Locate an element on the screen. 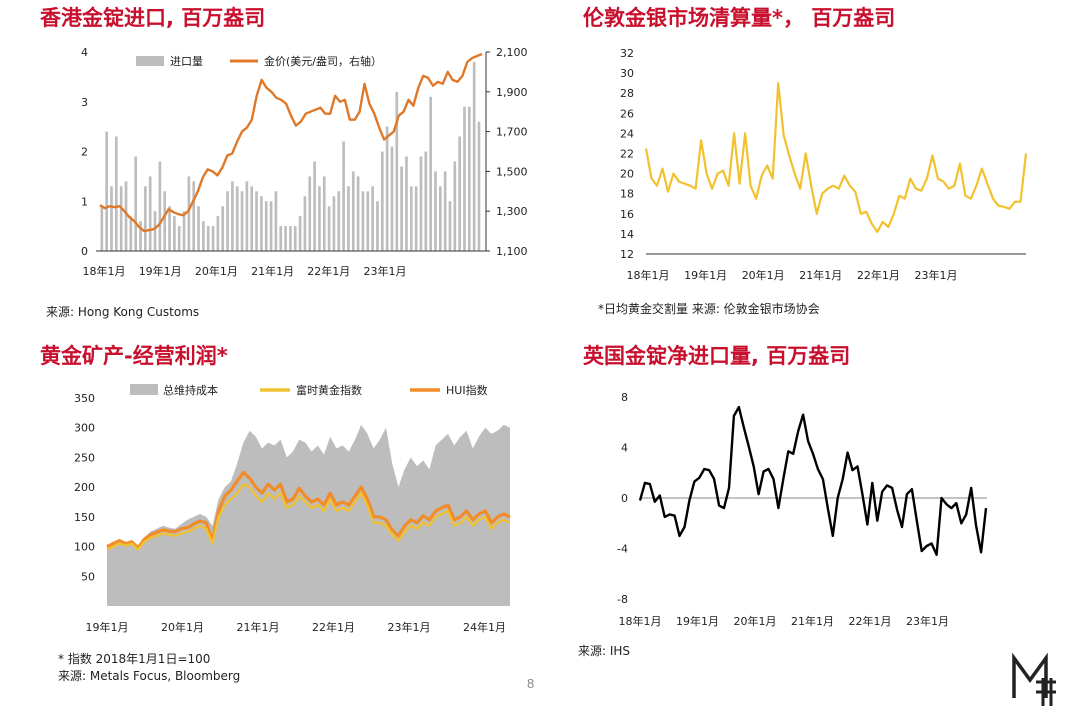 The image size is (1080, 717). chart4-xtick: 18年1月 is located at coordinates (640, 621).